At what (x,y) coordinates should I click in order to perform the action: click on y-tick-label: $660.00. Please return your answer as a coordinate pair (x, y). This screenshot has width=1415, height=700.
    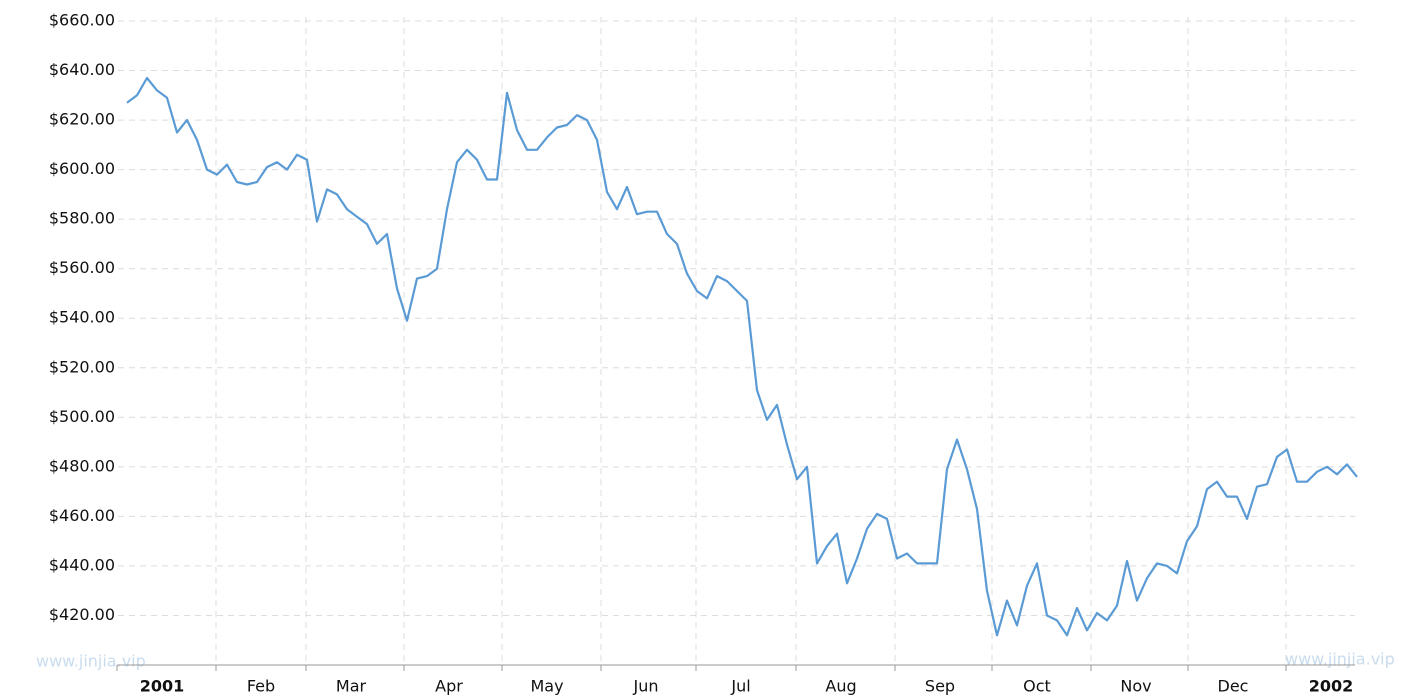
    Looking at the image, I should click on (82, 20).